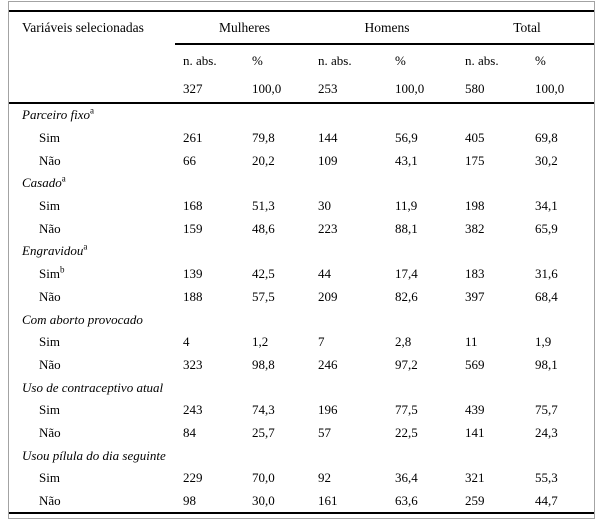 Image resolution: width=605 pixels, height=529 pixels. Describe the element at coordinates (193, 274) in the screenshot. I see `table-cell: 139` at that location.